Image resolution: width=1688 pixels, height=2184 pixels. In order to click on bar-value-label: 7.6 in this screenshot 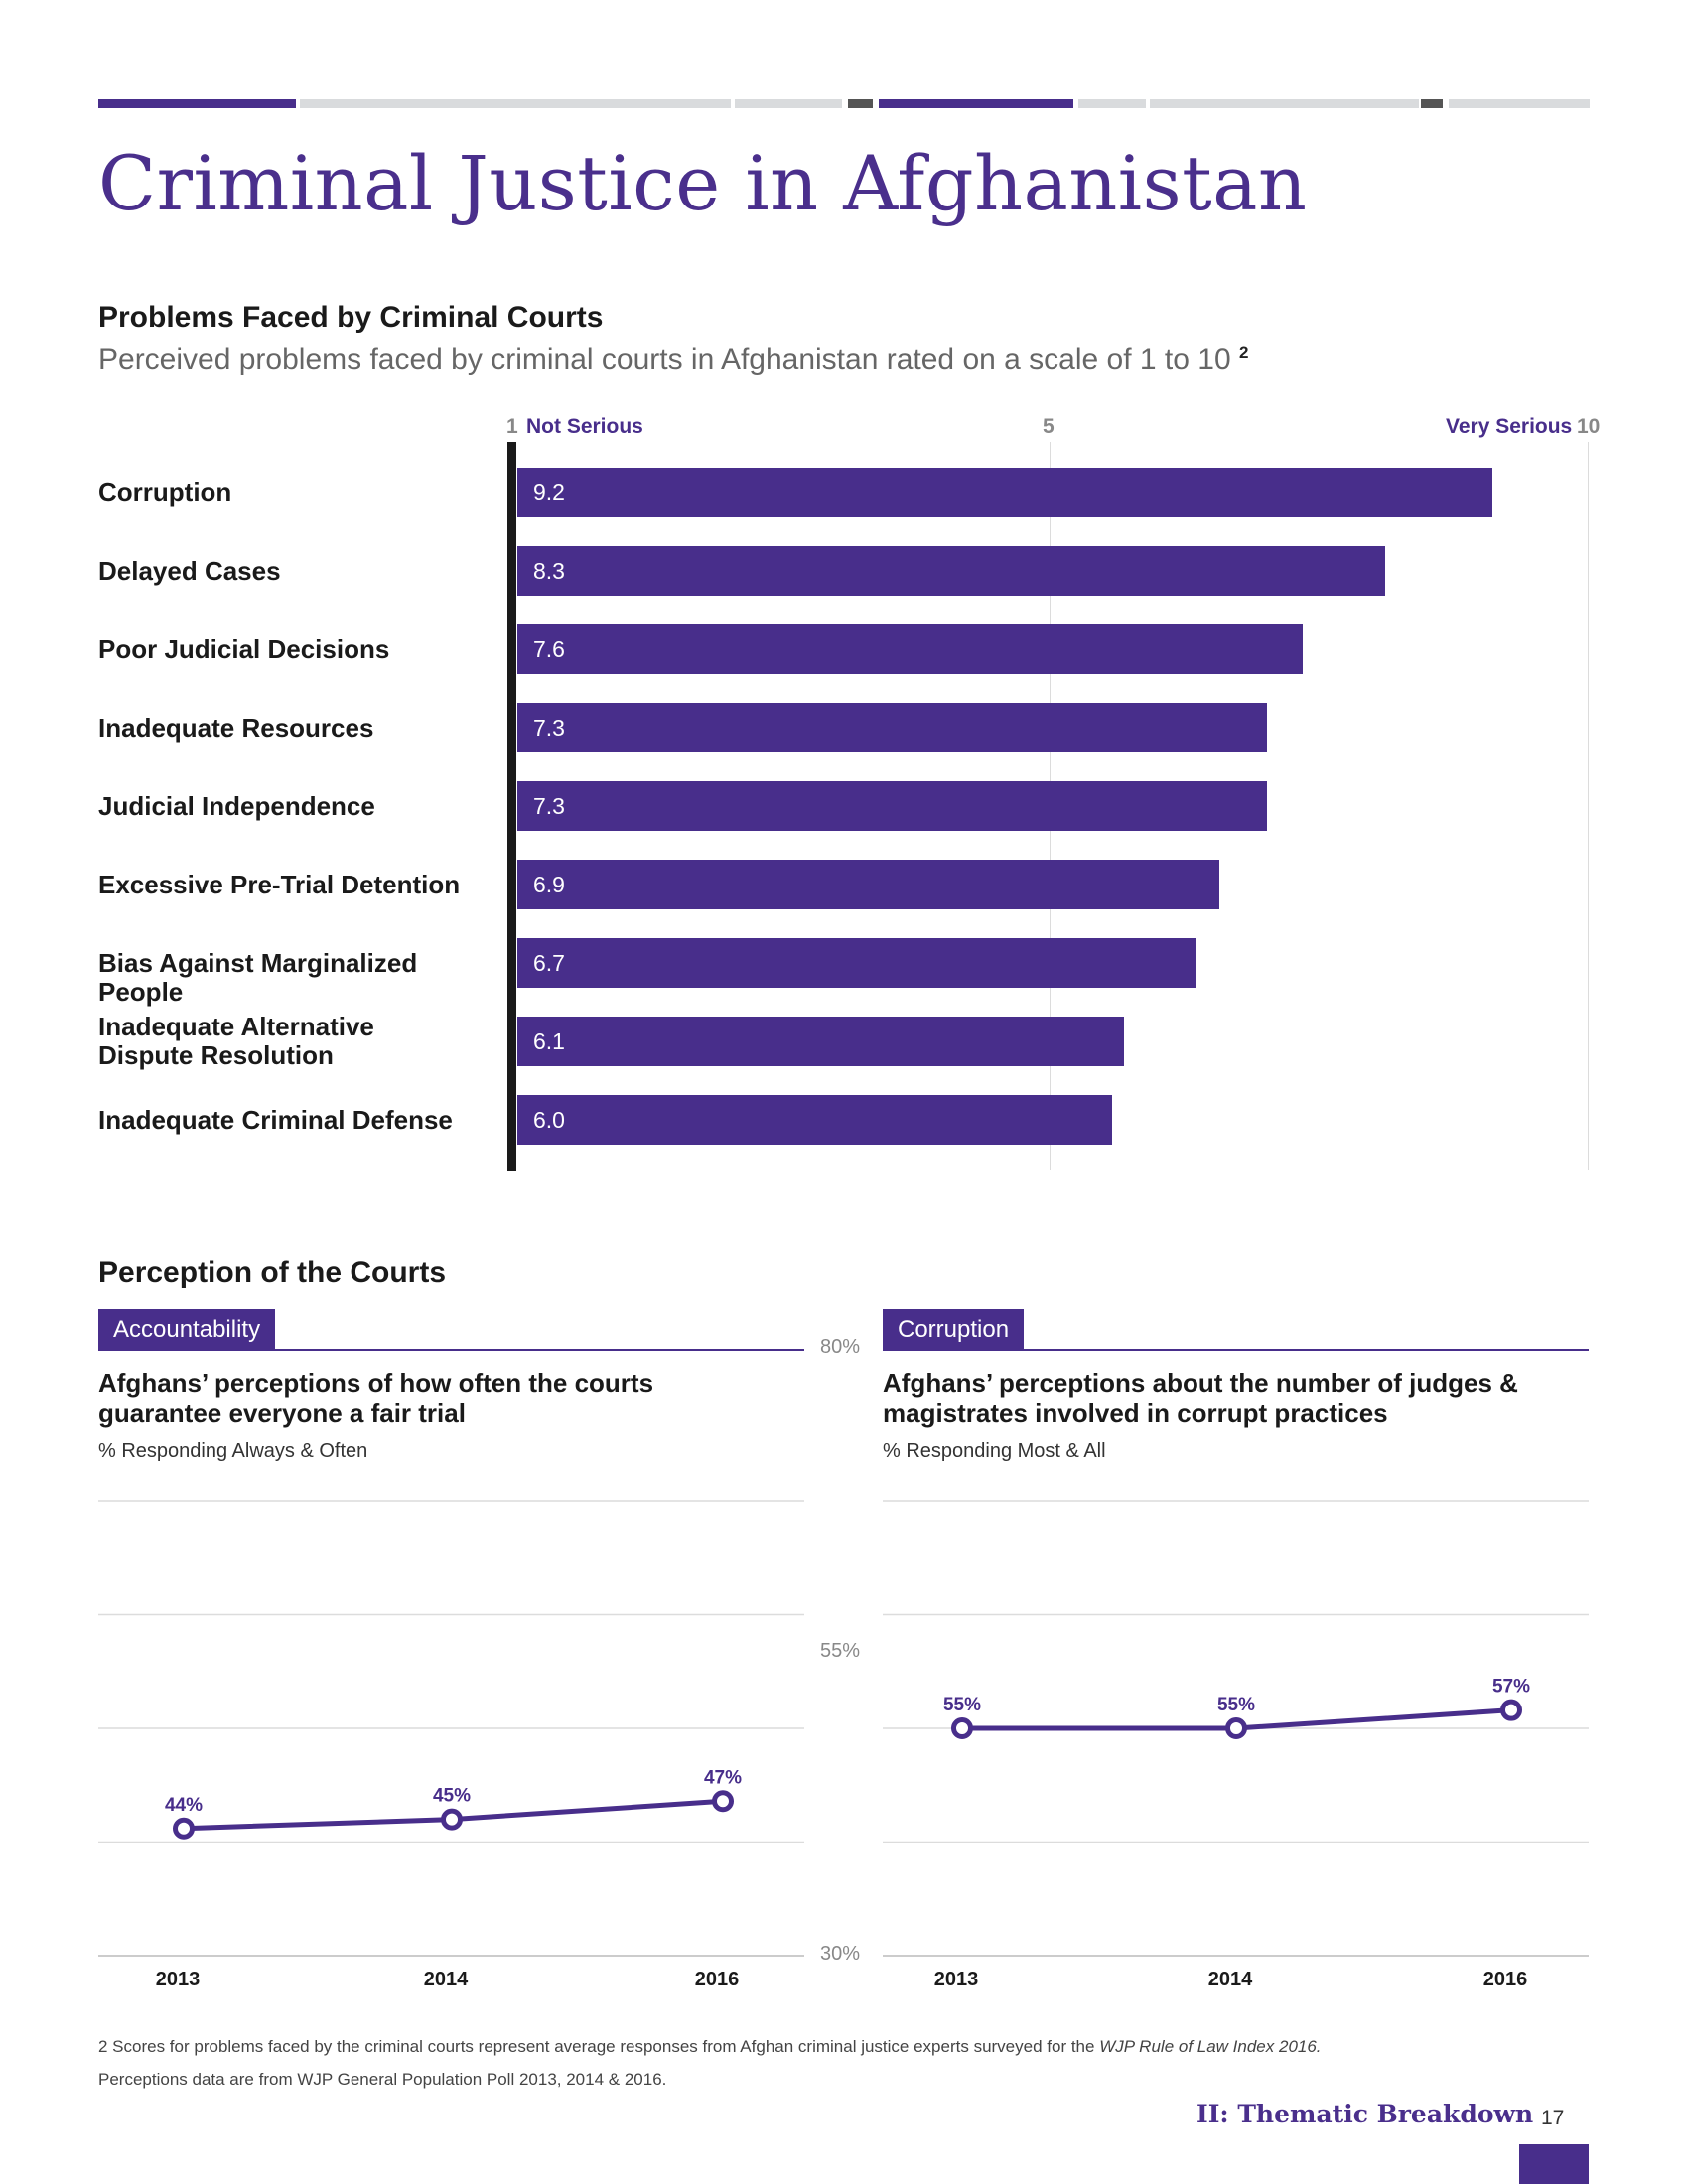, I will do `click(549, 649)`.